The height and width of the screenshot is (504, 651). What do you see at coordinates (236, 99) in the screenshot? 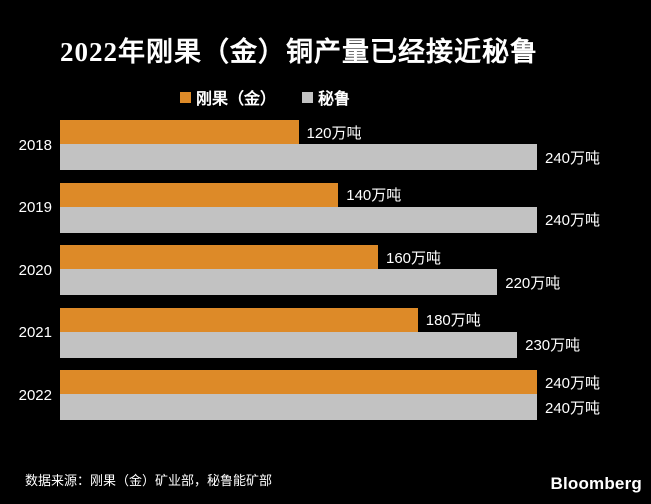
I see `legend-label-congo: 刚果（金）` at bounding box center [236, 99].